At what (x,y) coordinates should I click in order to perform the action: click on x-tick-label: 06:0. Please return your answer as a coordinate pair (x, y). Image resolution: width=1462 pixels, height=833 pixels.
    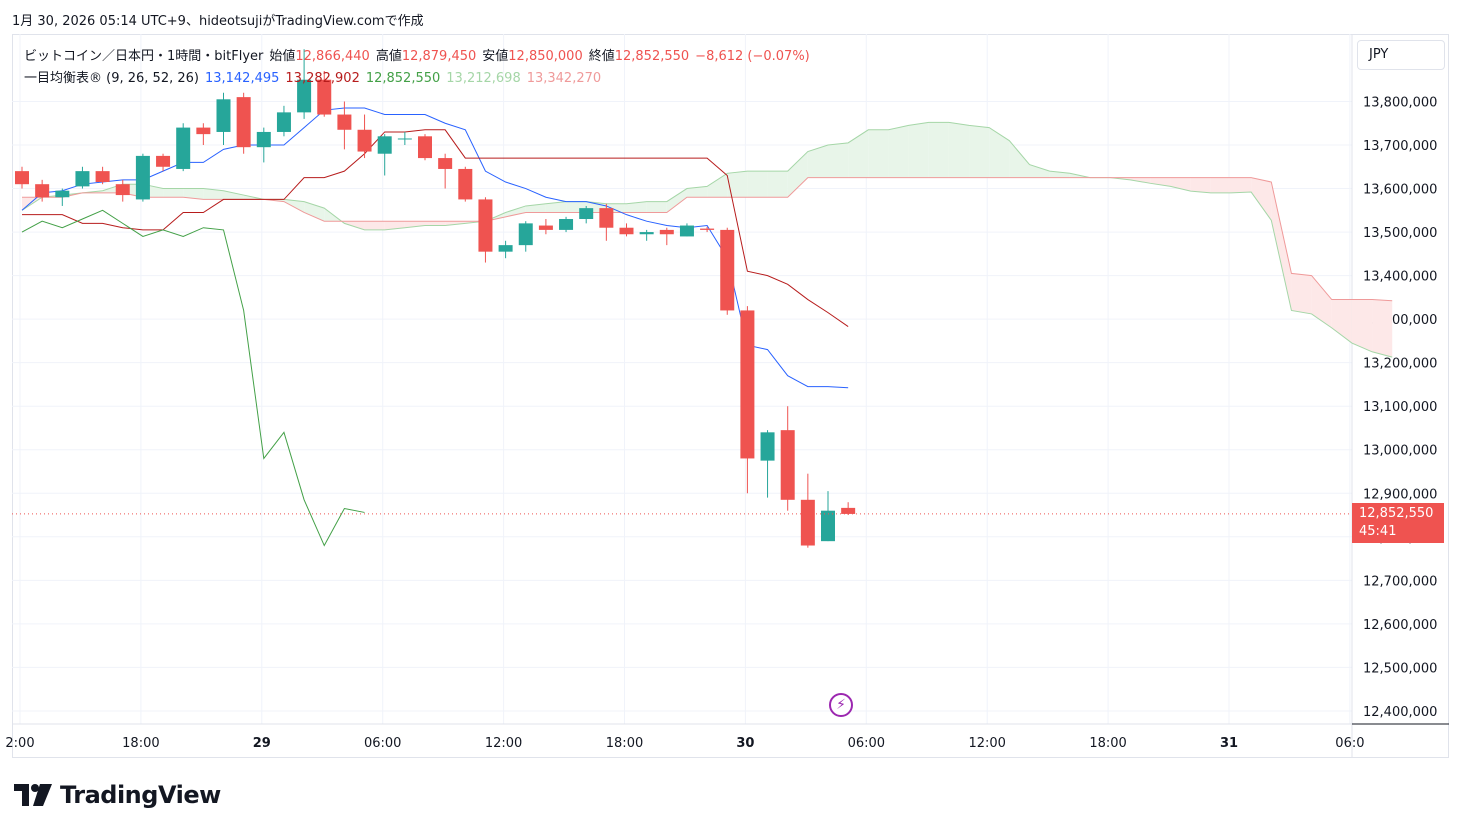
    Looking at the image, I should click on (1349, 743).